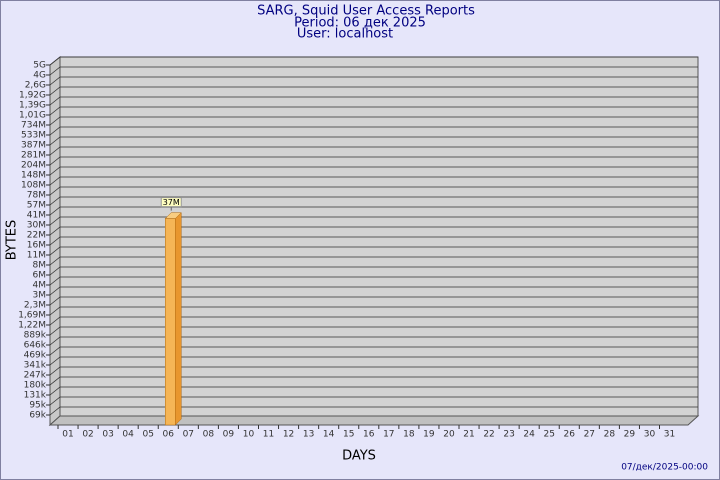 The width and height of the screenshot is (720, 480). What do you see at coordinates (529, 435) in the screenshot?
I see `x-tick-label: 24` at bounding box center [529, 435].